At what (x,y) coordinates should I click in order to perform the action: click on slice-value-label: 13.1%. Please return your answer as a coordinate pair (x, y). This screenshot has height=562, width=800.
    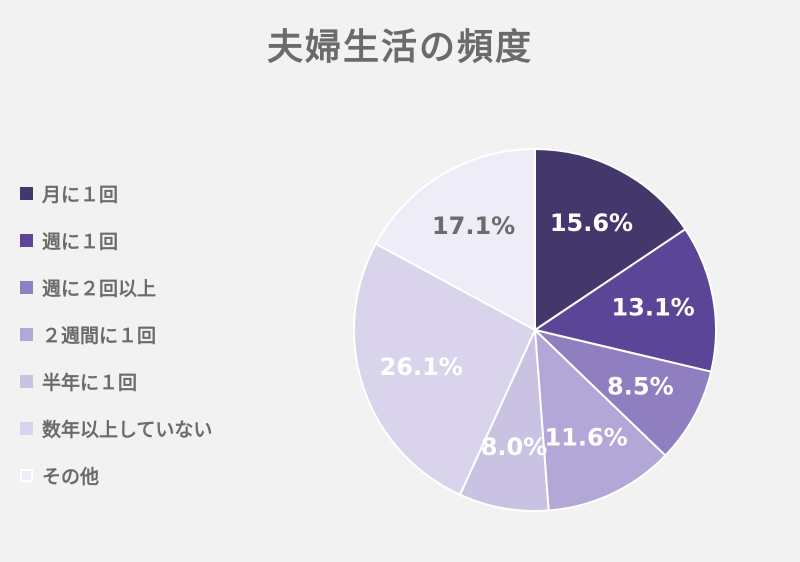
    Looking at the image, I should click on (652, 308).